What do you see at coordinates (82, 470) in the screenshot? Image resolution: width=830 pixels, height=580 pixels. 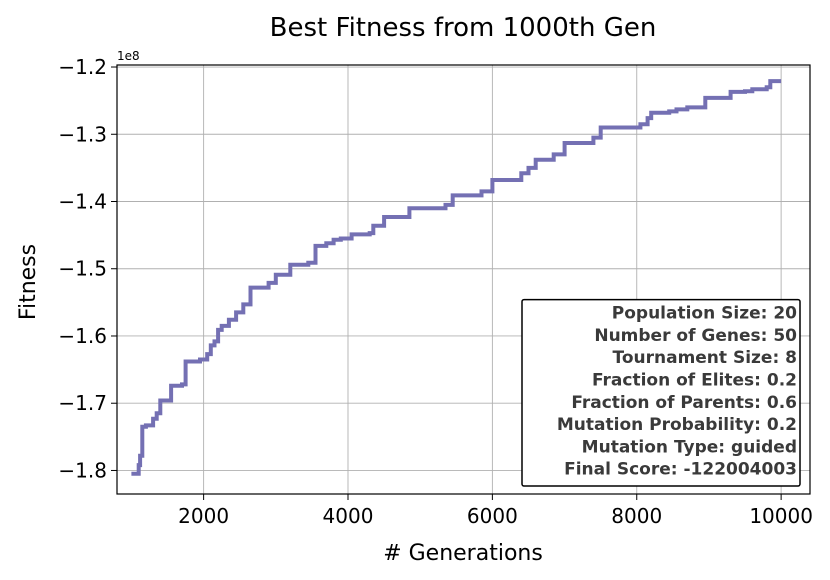 I see `y-tick-label: −1.8` at bounding box center [82, 470].